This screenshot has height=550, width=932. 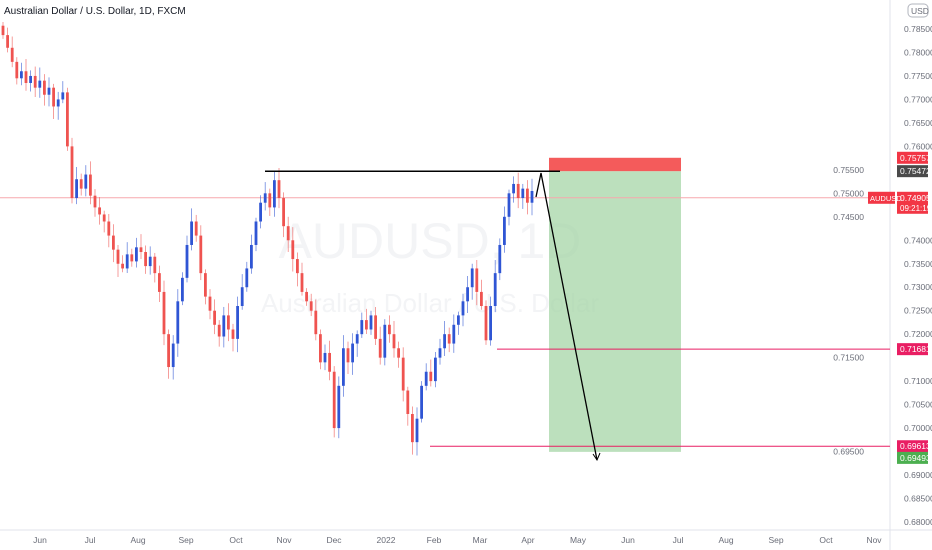 I want to click on y-tick-label: 0.77500, so click(x=918, y=76).